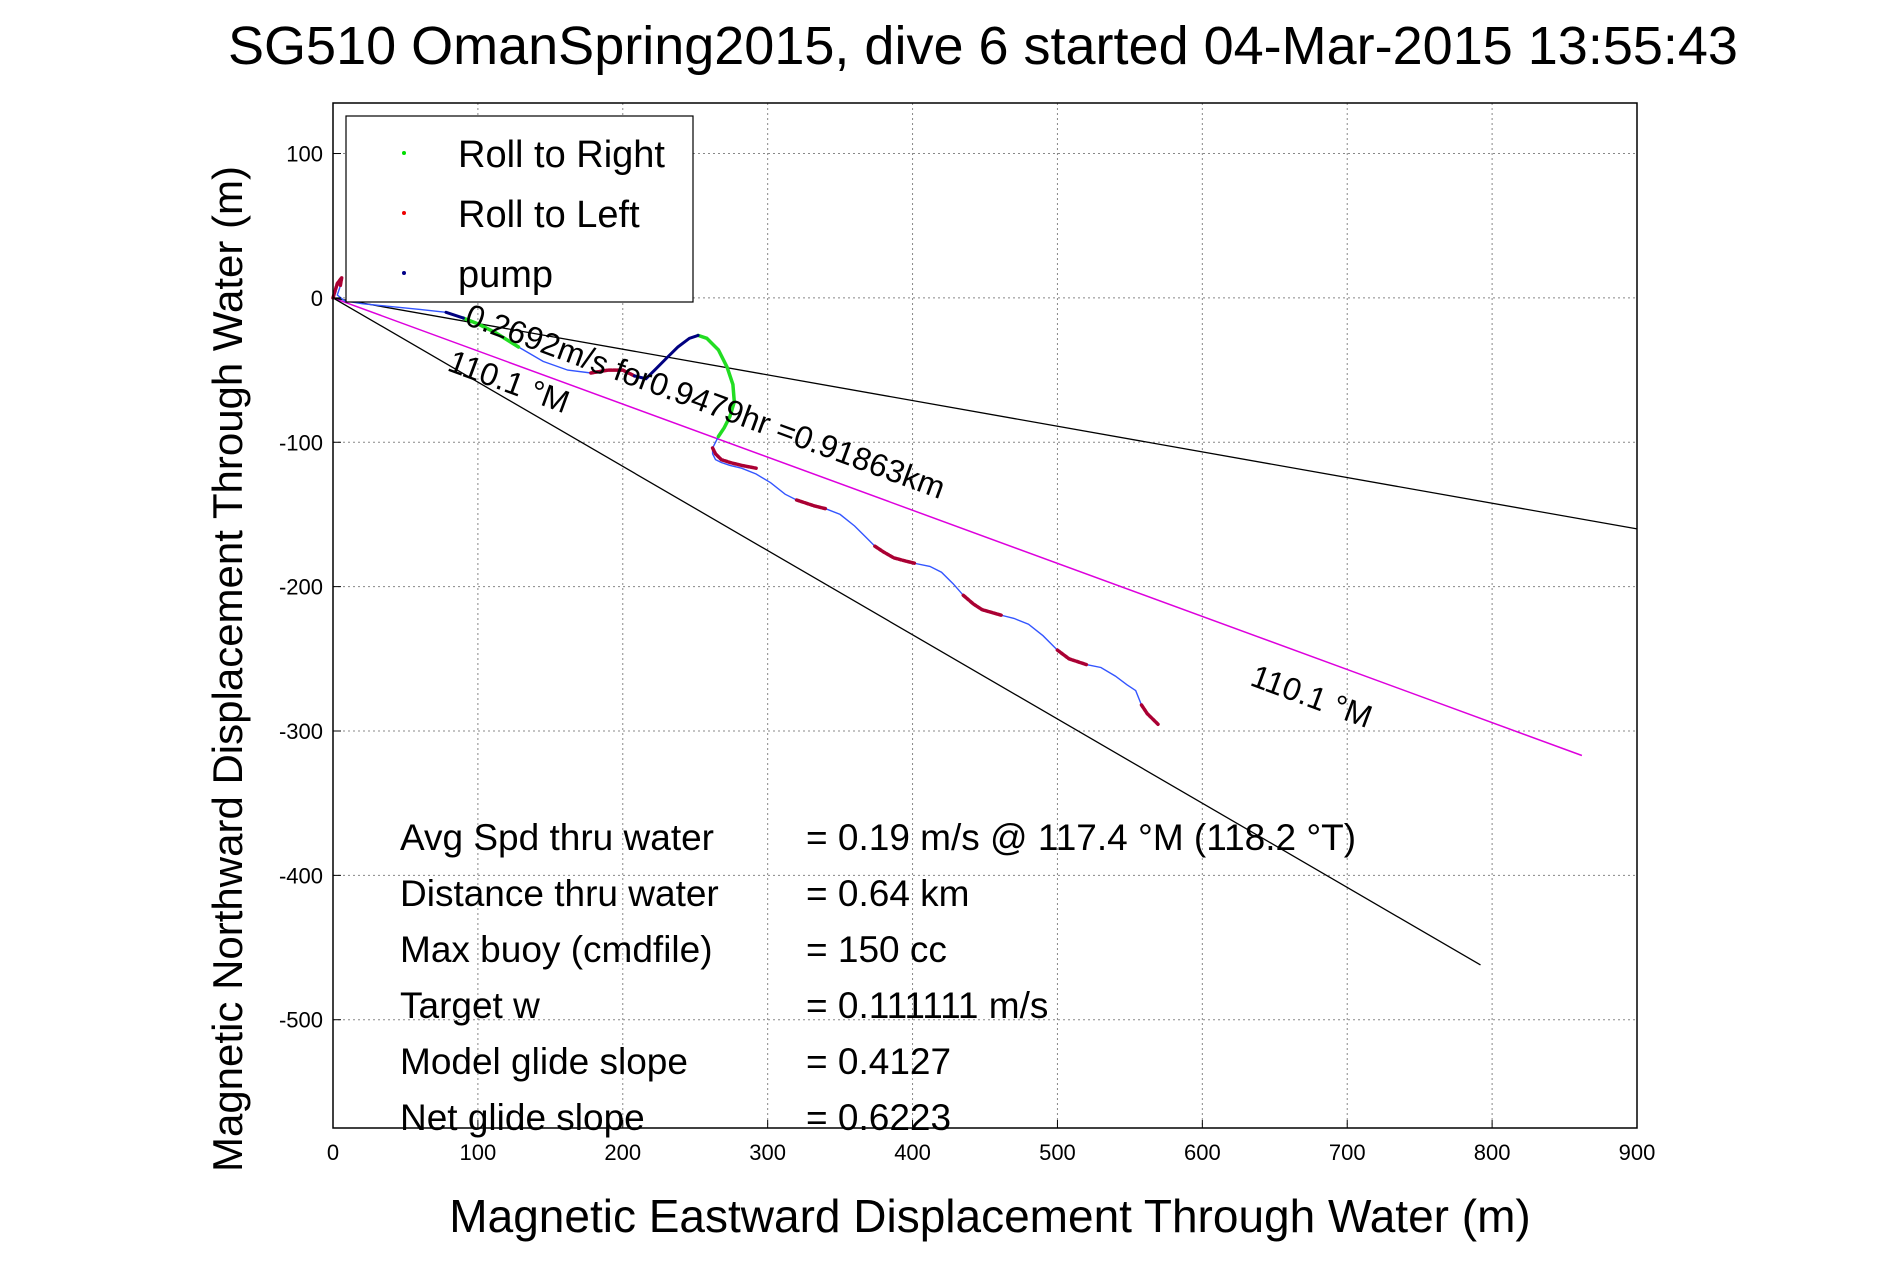 This screenshot has height=1262, width=1891. Describe the element at coordinates (876, 949) in the screenshot. I see `info-value: = 150 cc` at that location.